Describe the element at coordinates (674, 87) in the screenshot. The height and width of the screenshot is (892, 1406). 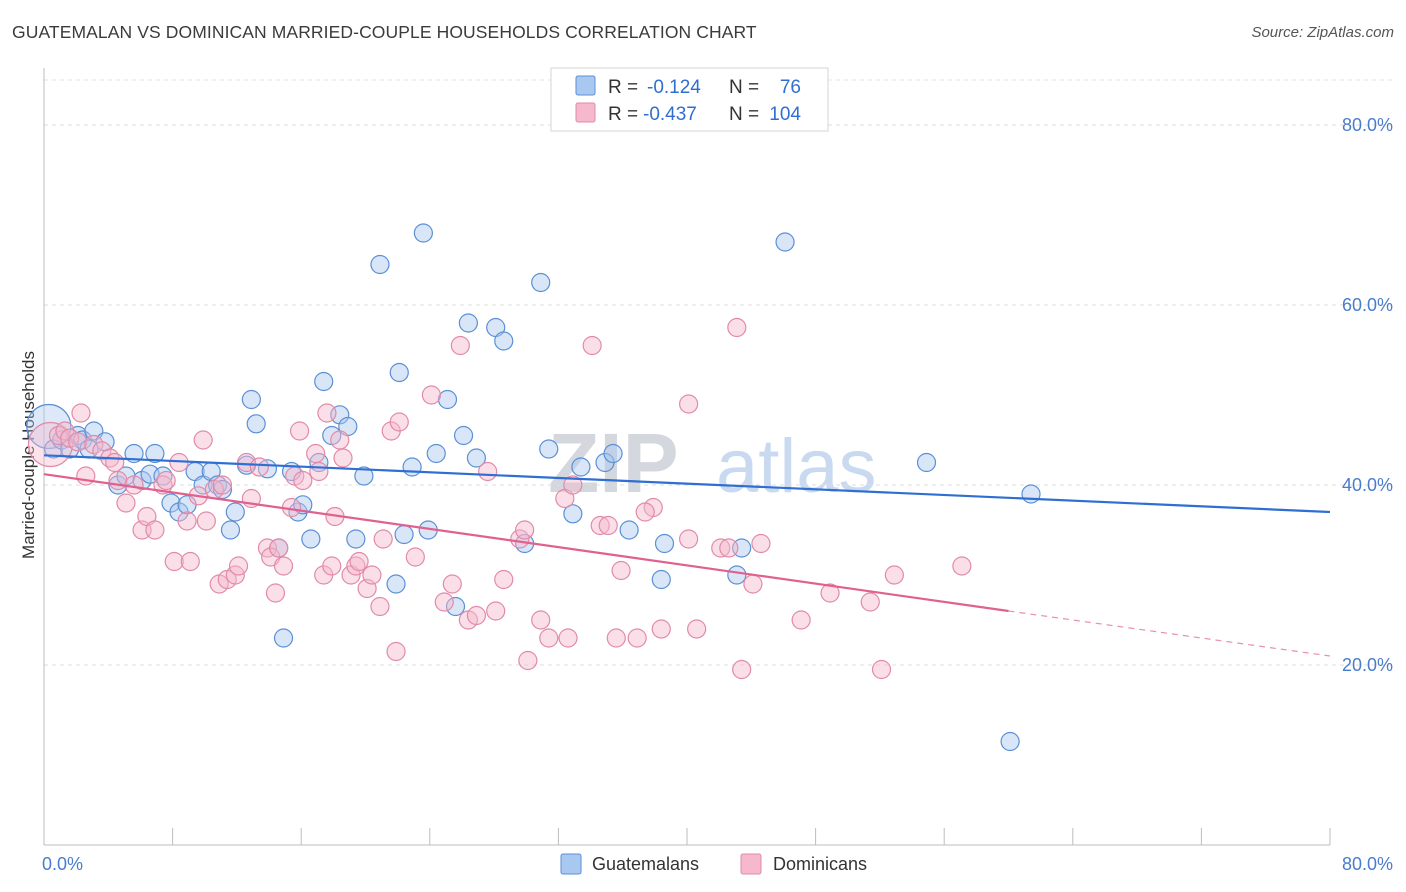
I see `legend-r-value-1: -0.124` at that location.